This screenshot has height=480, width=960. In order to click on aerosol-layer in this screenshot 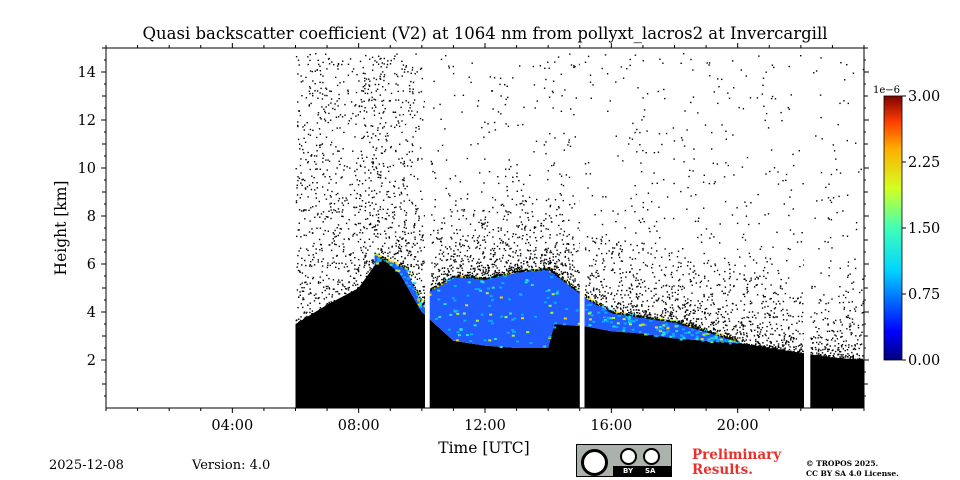, I will do `click(556, 301)`.